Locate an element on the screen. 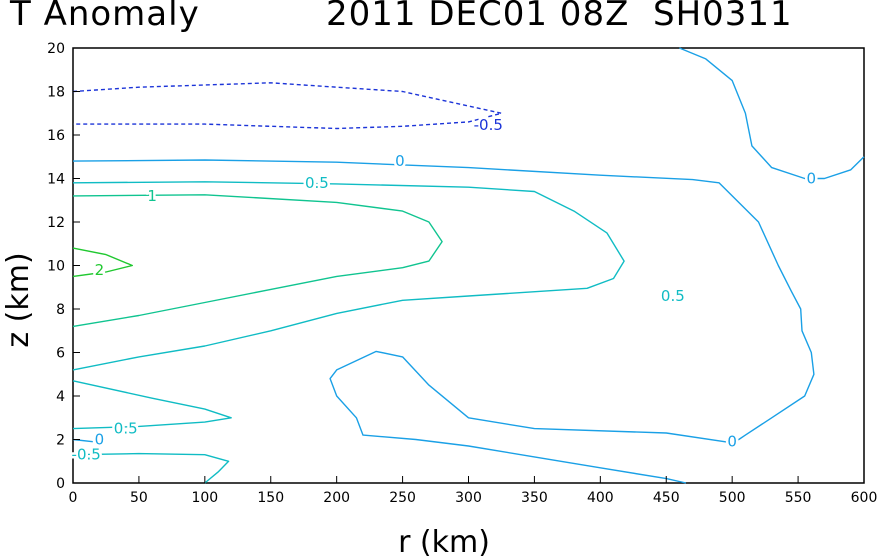  contour-line-neg0p5 is located at coordinates (287, 106).